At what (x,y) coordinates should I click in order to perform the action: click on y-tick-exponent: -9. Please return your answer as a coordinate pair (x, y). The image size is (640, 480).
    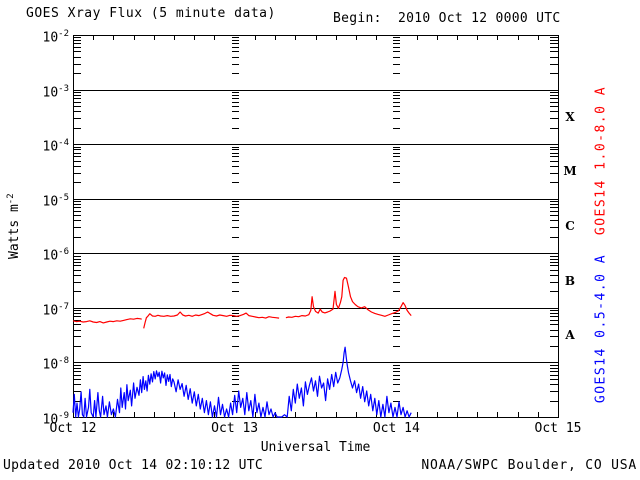
    Looking at the image, I should click on (63, 416).